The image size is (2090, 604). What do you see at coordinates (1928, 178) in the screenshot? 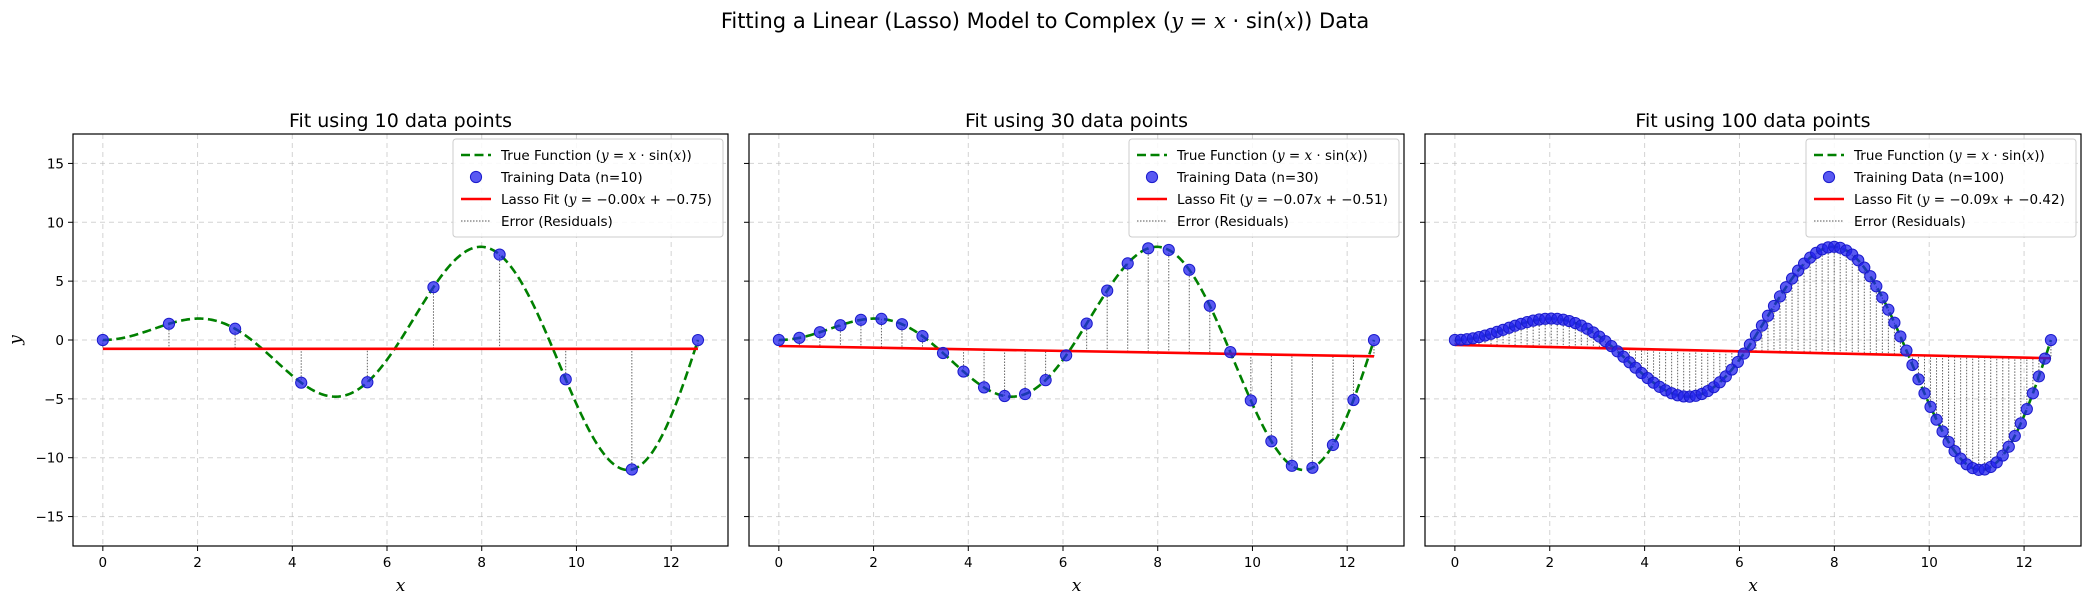
I see `legend-entry: Training Data (n=100)` at bounding box center [1928, 178].